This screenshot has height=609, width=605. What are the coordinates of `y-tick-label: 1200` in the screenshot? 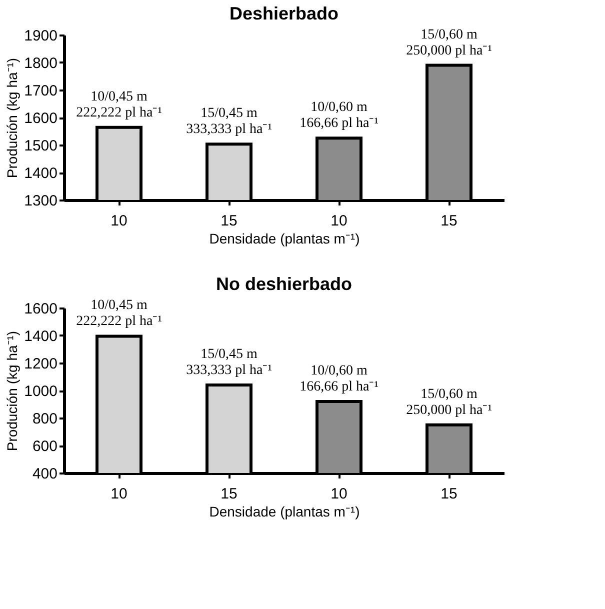 It's located at (41, 364).